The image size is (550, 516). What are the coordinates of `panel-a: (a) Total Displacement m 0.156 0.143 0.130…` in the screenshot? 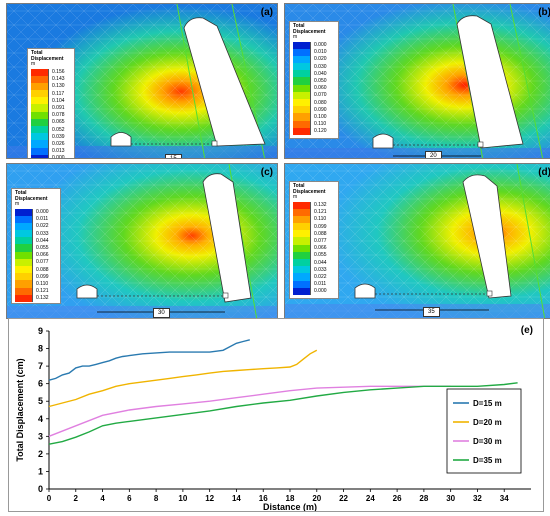 It's located at (142, 81).